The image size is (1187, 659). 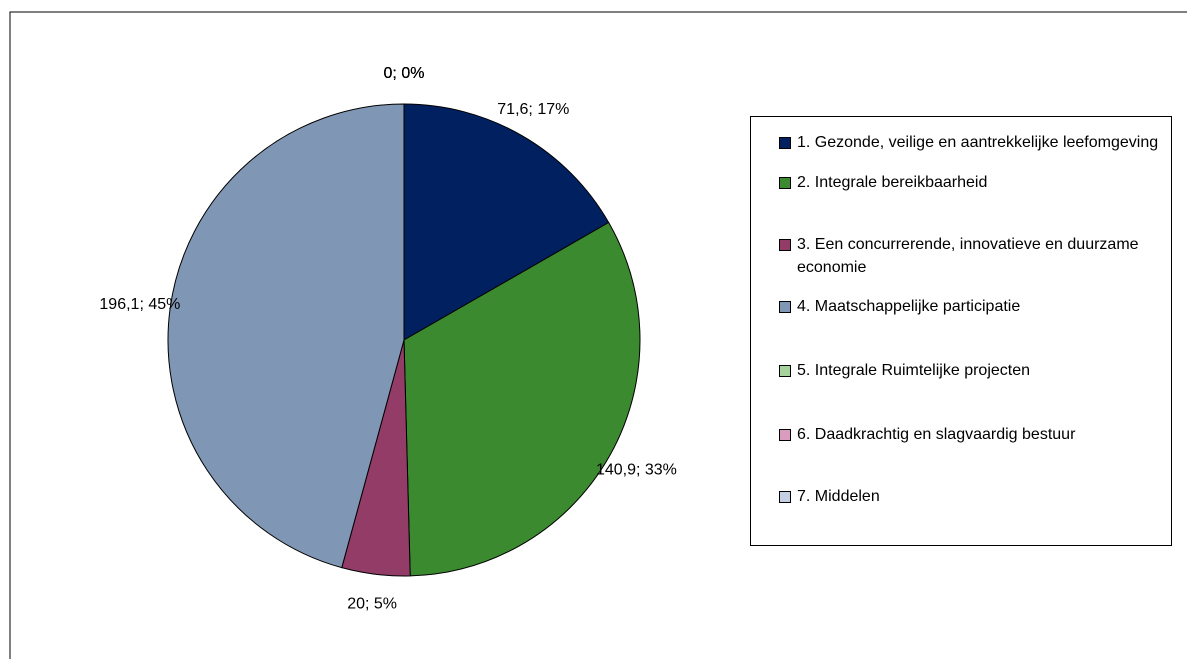 What do you see at coordinates (372, 603) in the screenshot?
I see `data-label: 20; 5%` at bounding box center [372, 603].